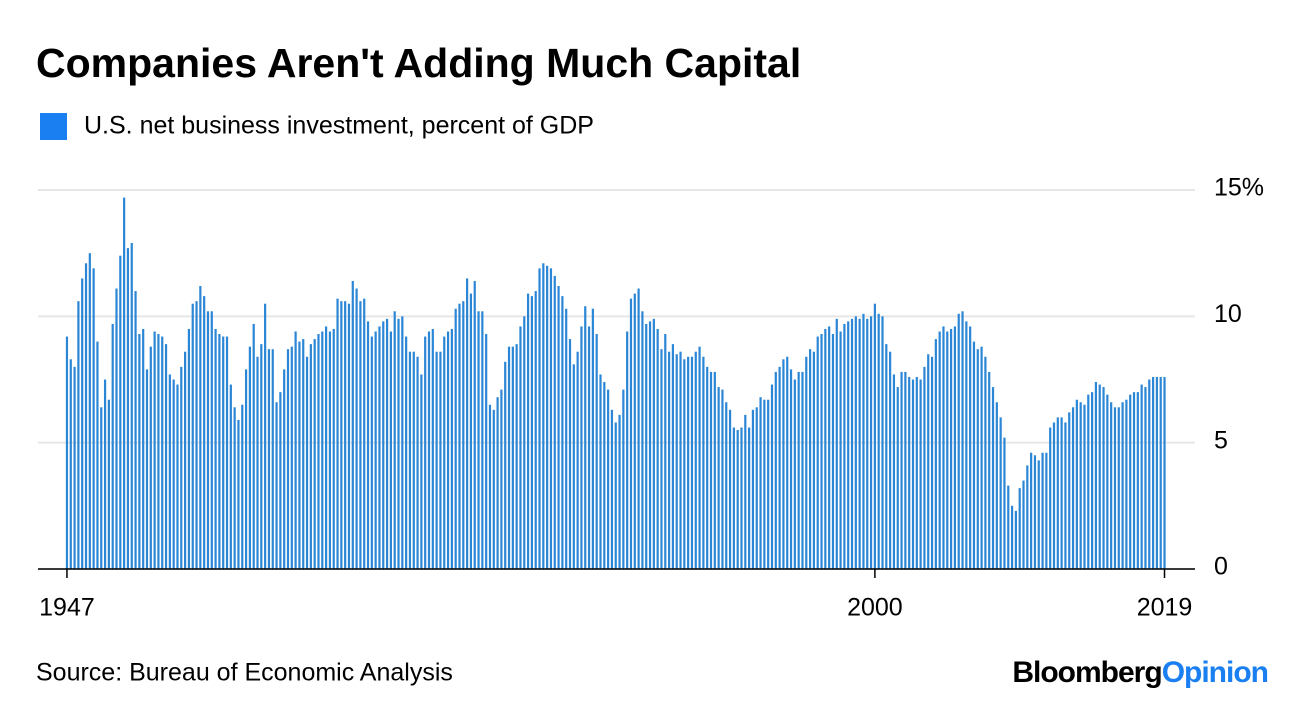 This screenshot has height=706, width=1296. What do you see at coordinates (1221, 567) in the screenshot?
I see `y-tick-label: 0` at bounding box center [1221, 567].